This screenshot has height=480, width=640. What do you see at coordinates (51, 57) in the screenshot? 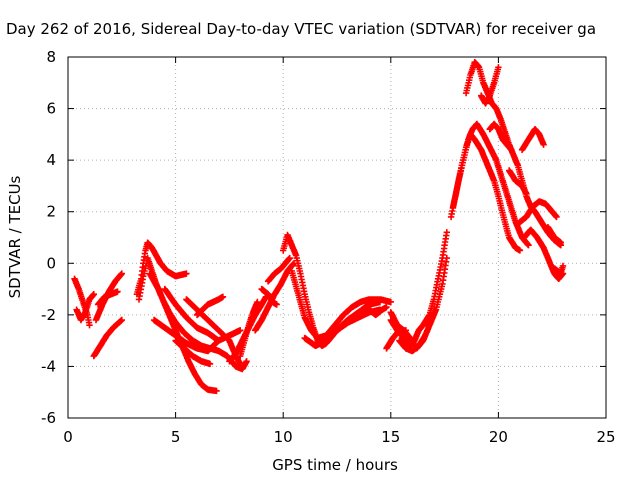
I see `y-tick-label: 8` at bounding box center [51, 57].